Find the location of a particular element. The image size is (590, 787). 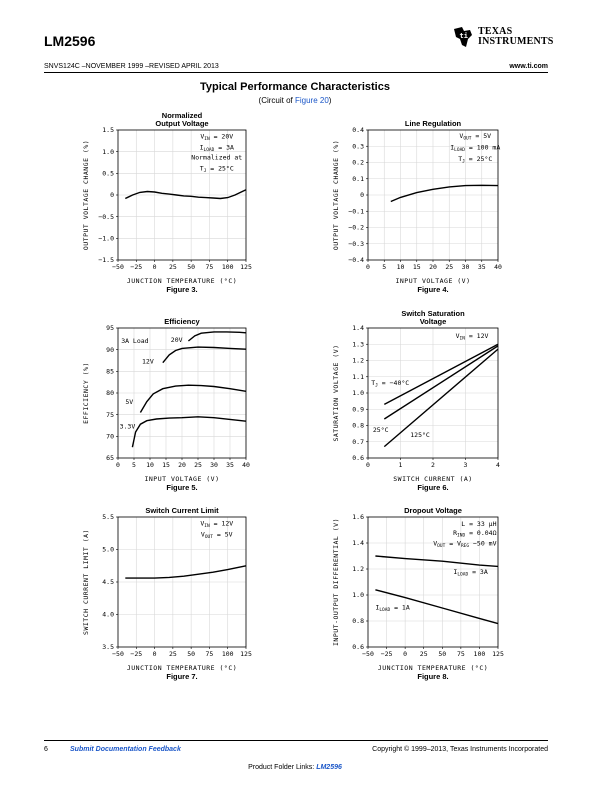

x-tick-label: 30 is located at coordinates (214, 465).